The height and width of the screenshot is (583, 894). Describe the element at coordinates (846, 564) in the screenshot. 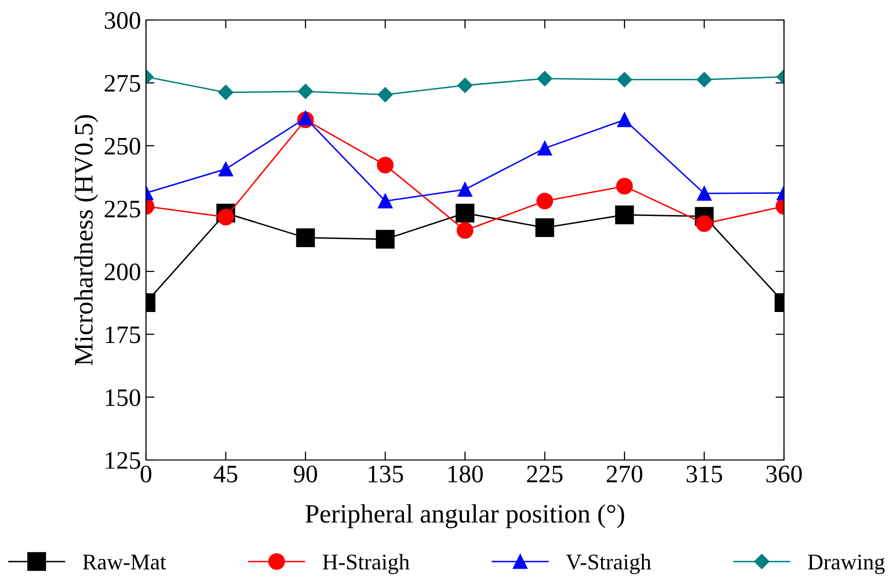

I see `legend-label: Drawing` at that location.